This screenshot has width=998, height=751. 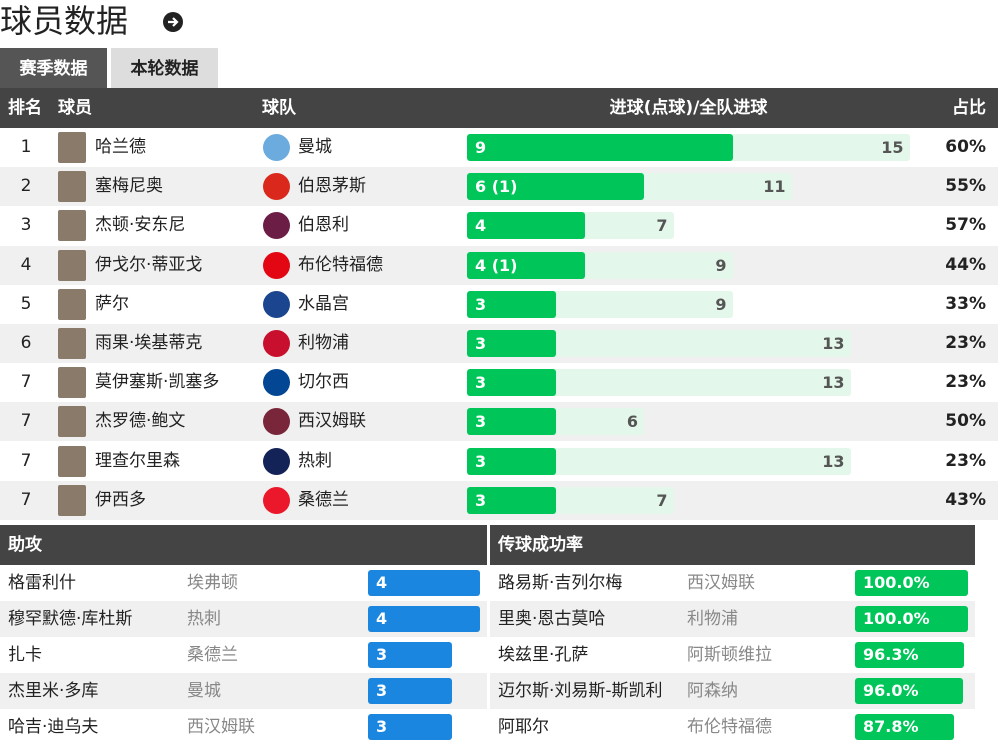 I want to click on team-name: 热刺, so click(x=204, y=619).